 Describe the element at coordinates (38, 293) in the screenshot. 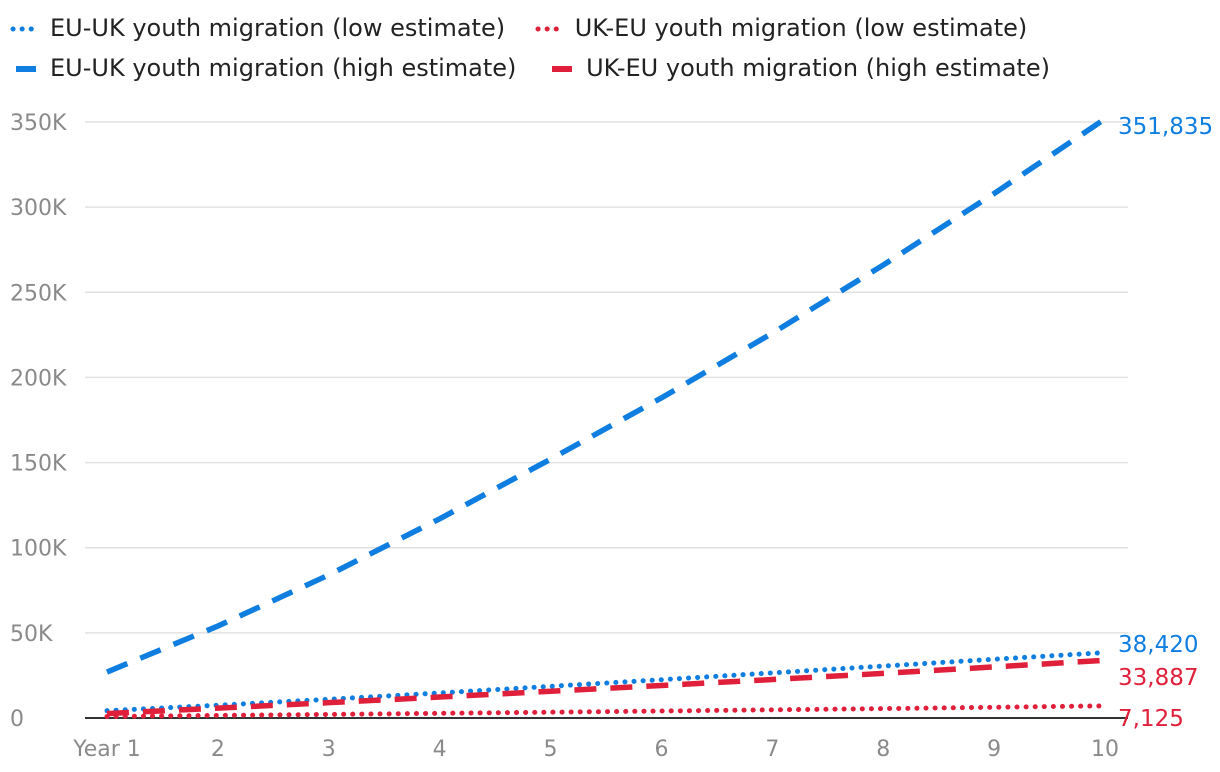

I see `y-tick-label: 250K` at that location.